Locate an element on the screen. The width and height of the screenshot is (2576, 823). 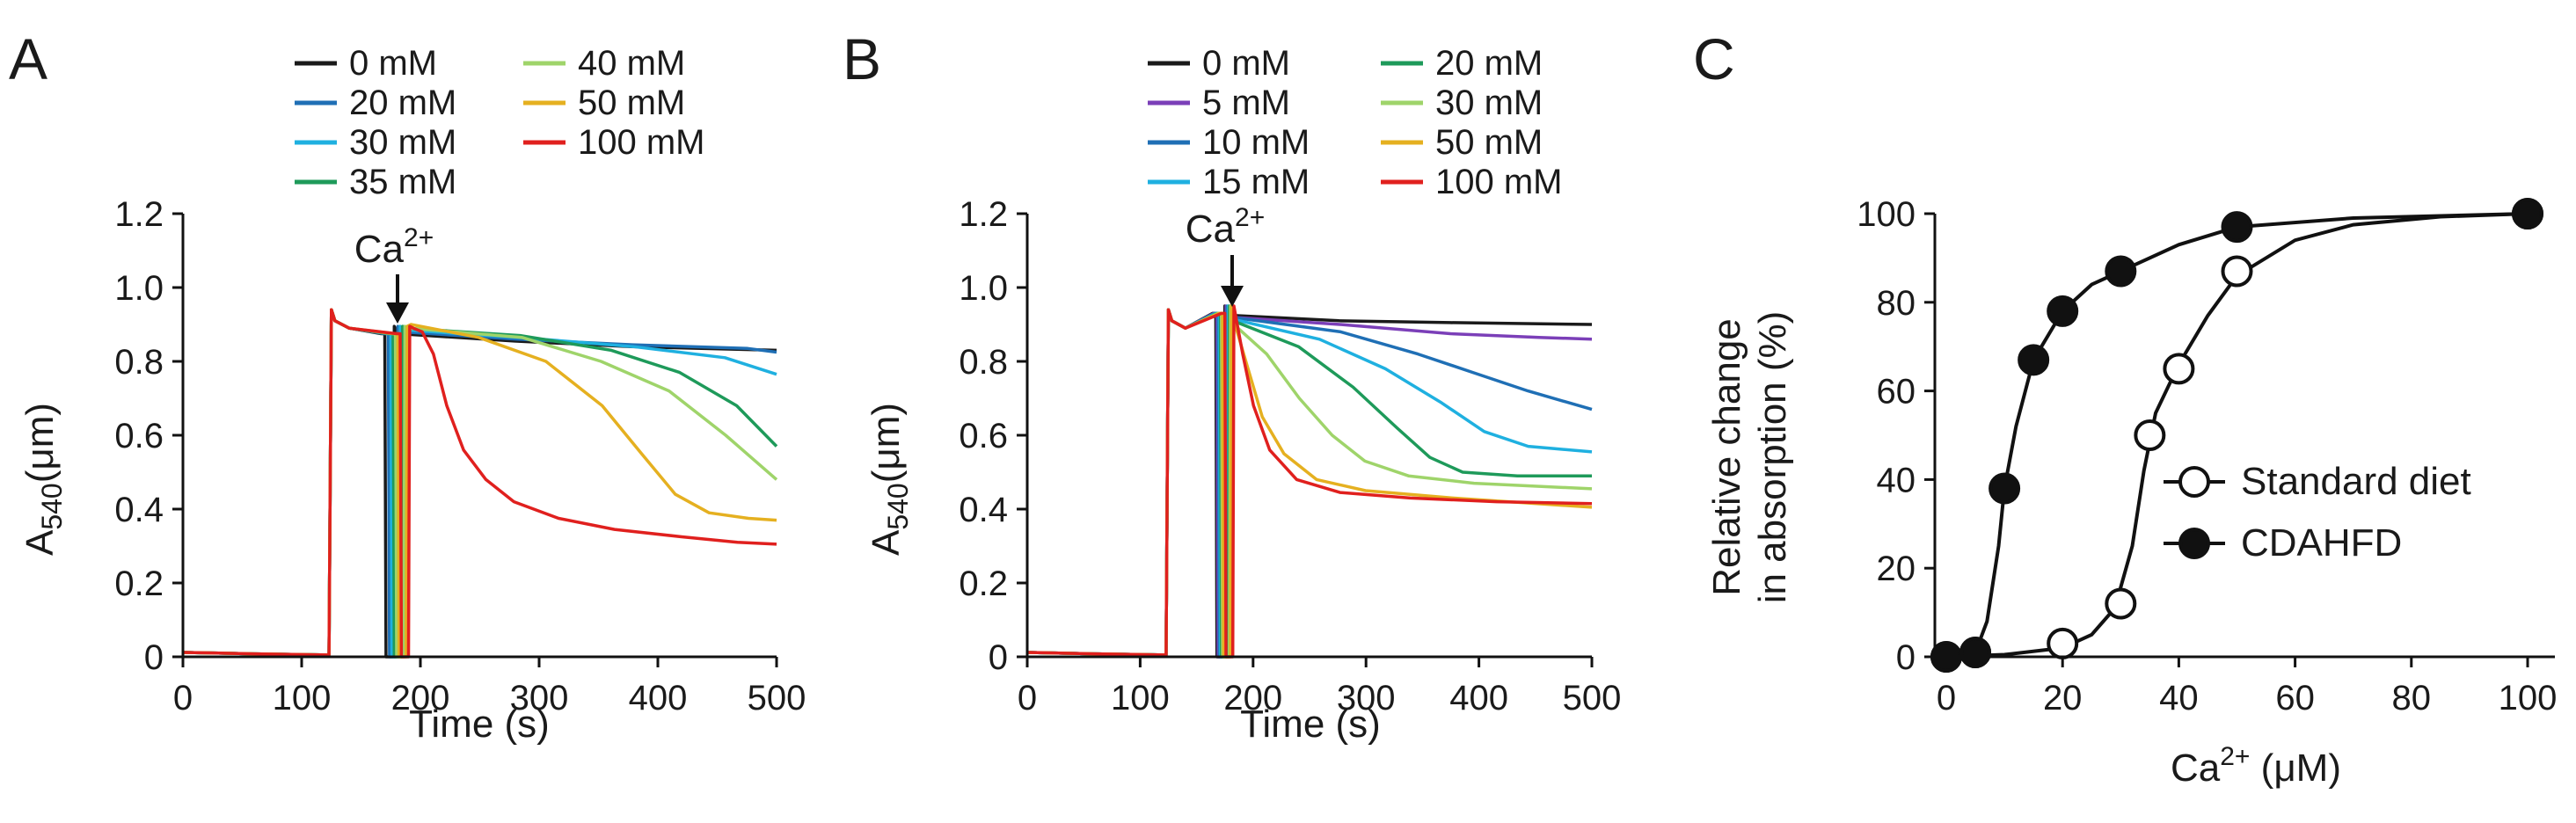
panelC-legend-label-cdahfd: CDAHFD is located at coordinates (2321, 542).